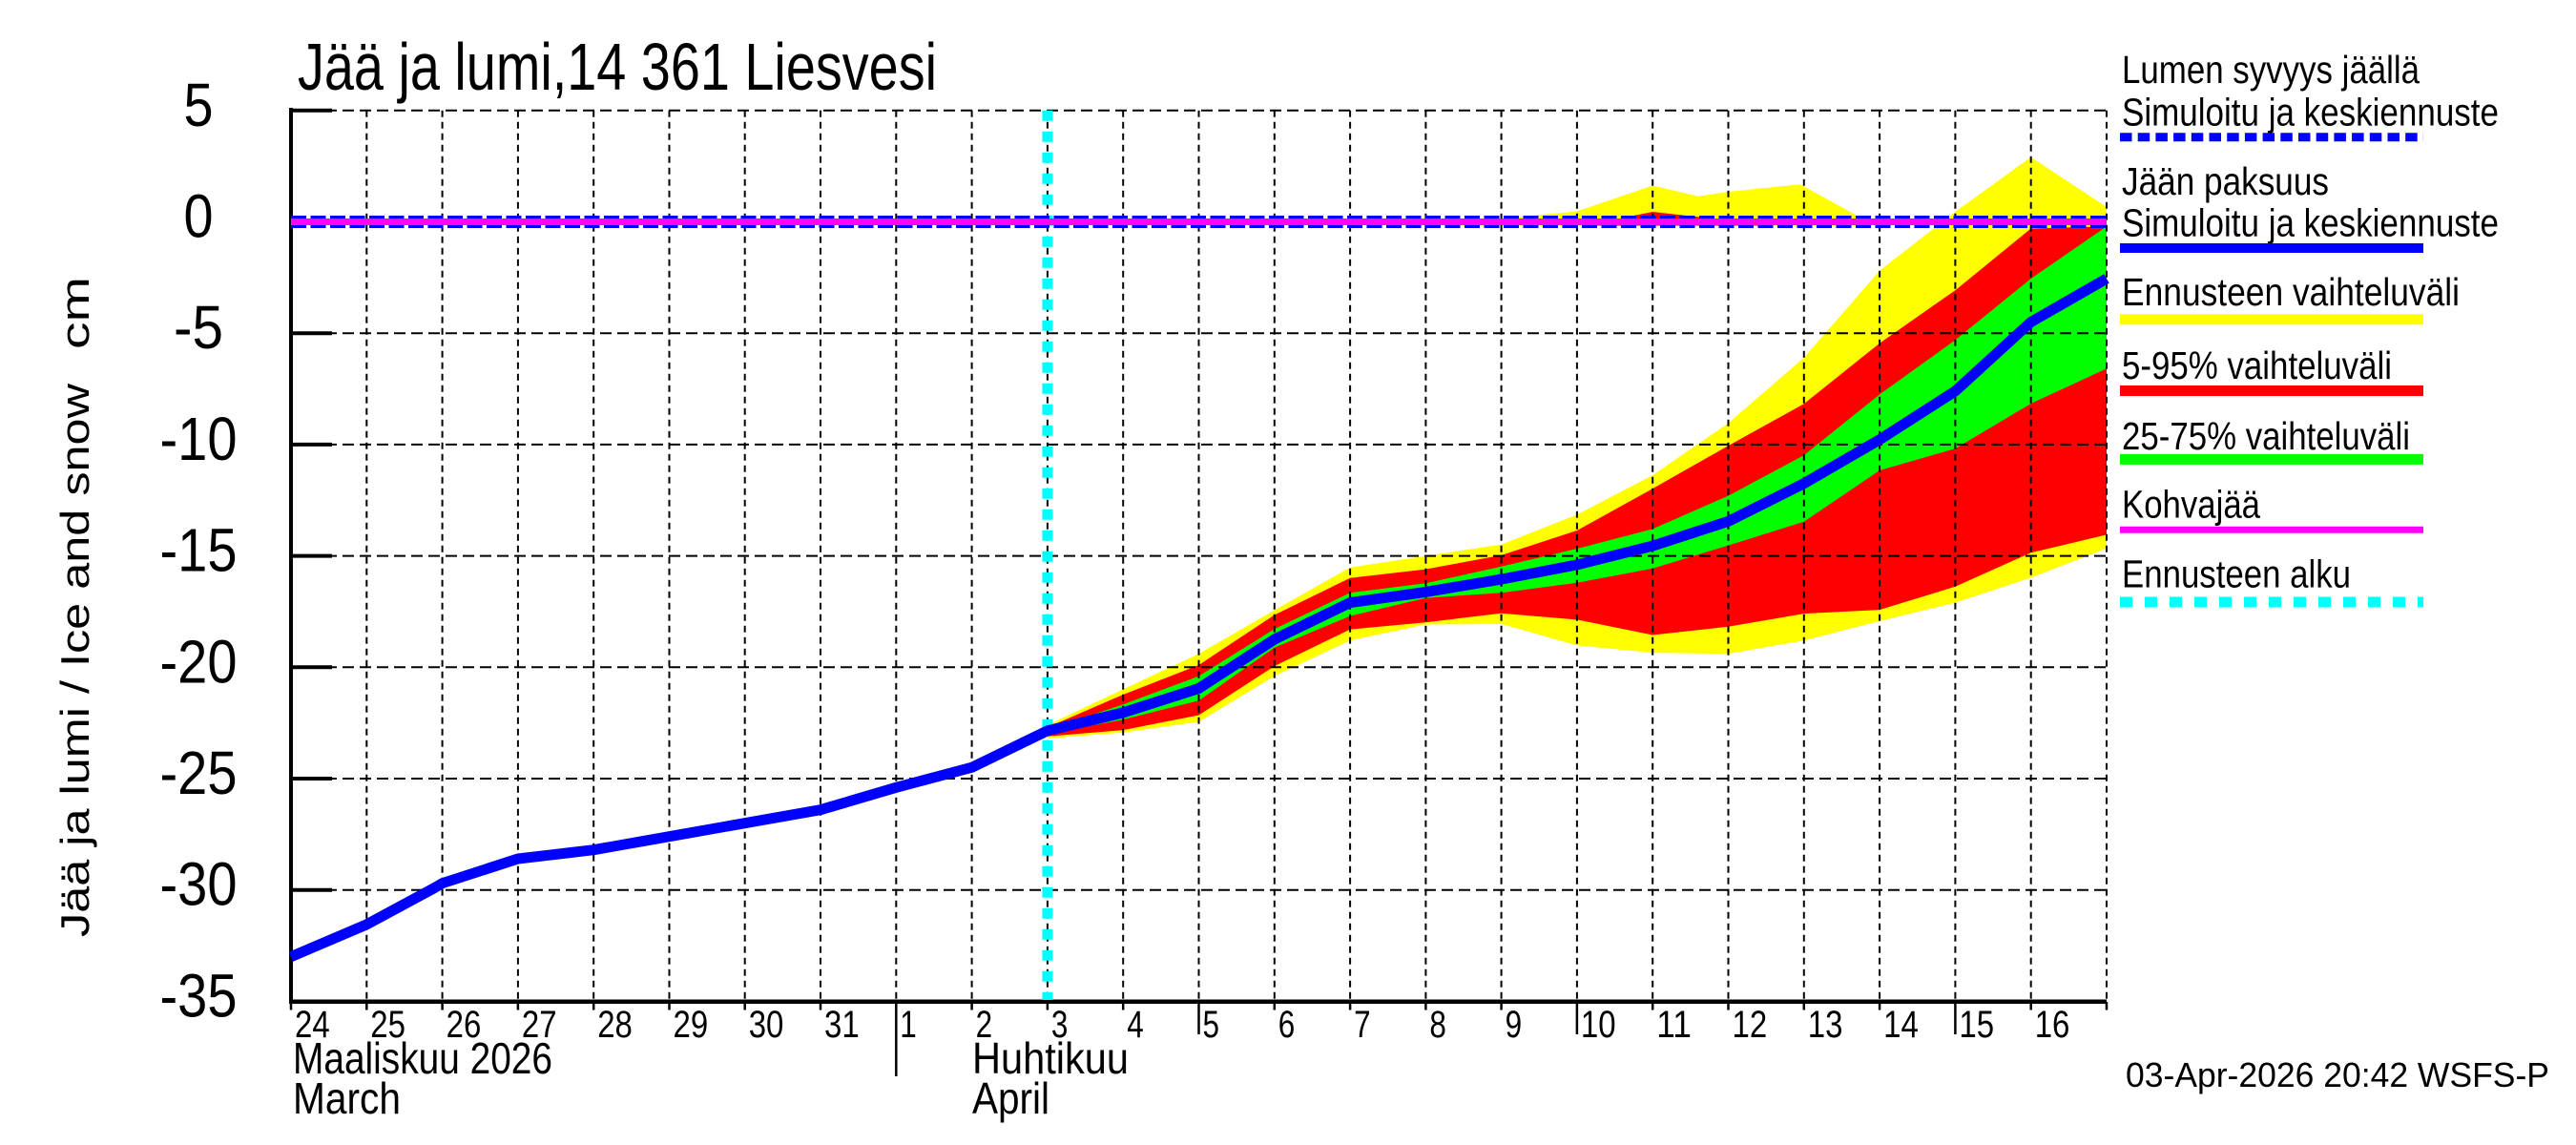  Describe the element at coordinates (312, 1025) in the screenshot. I see `svg-text: 24` at that location.